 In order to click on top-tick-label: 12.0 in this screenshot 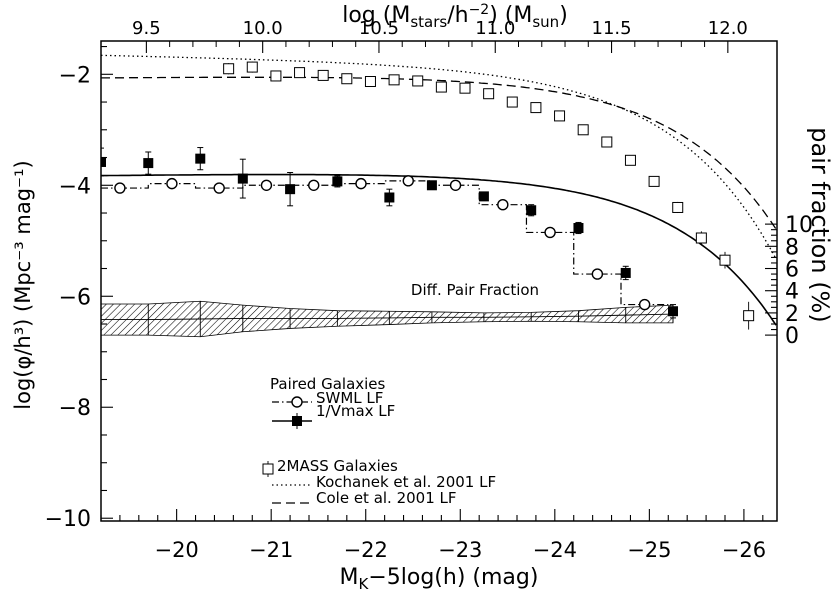, I will do `click(728, 28)`.